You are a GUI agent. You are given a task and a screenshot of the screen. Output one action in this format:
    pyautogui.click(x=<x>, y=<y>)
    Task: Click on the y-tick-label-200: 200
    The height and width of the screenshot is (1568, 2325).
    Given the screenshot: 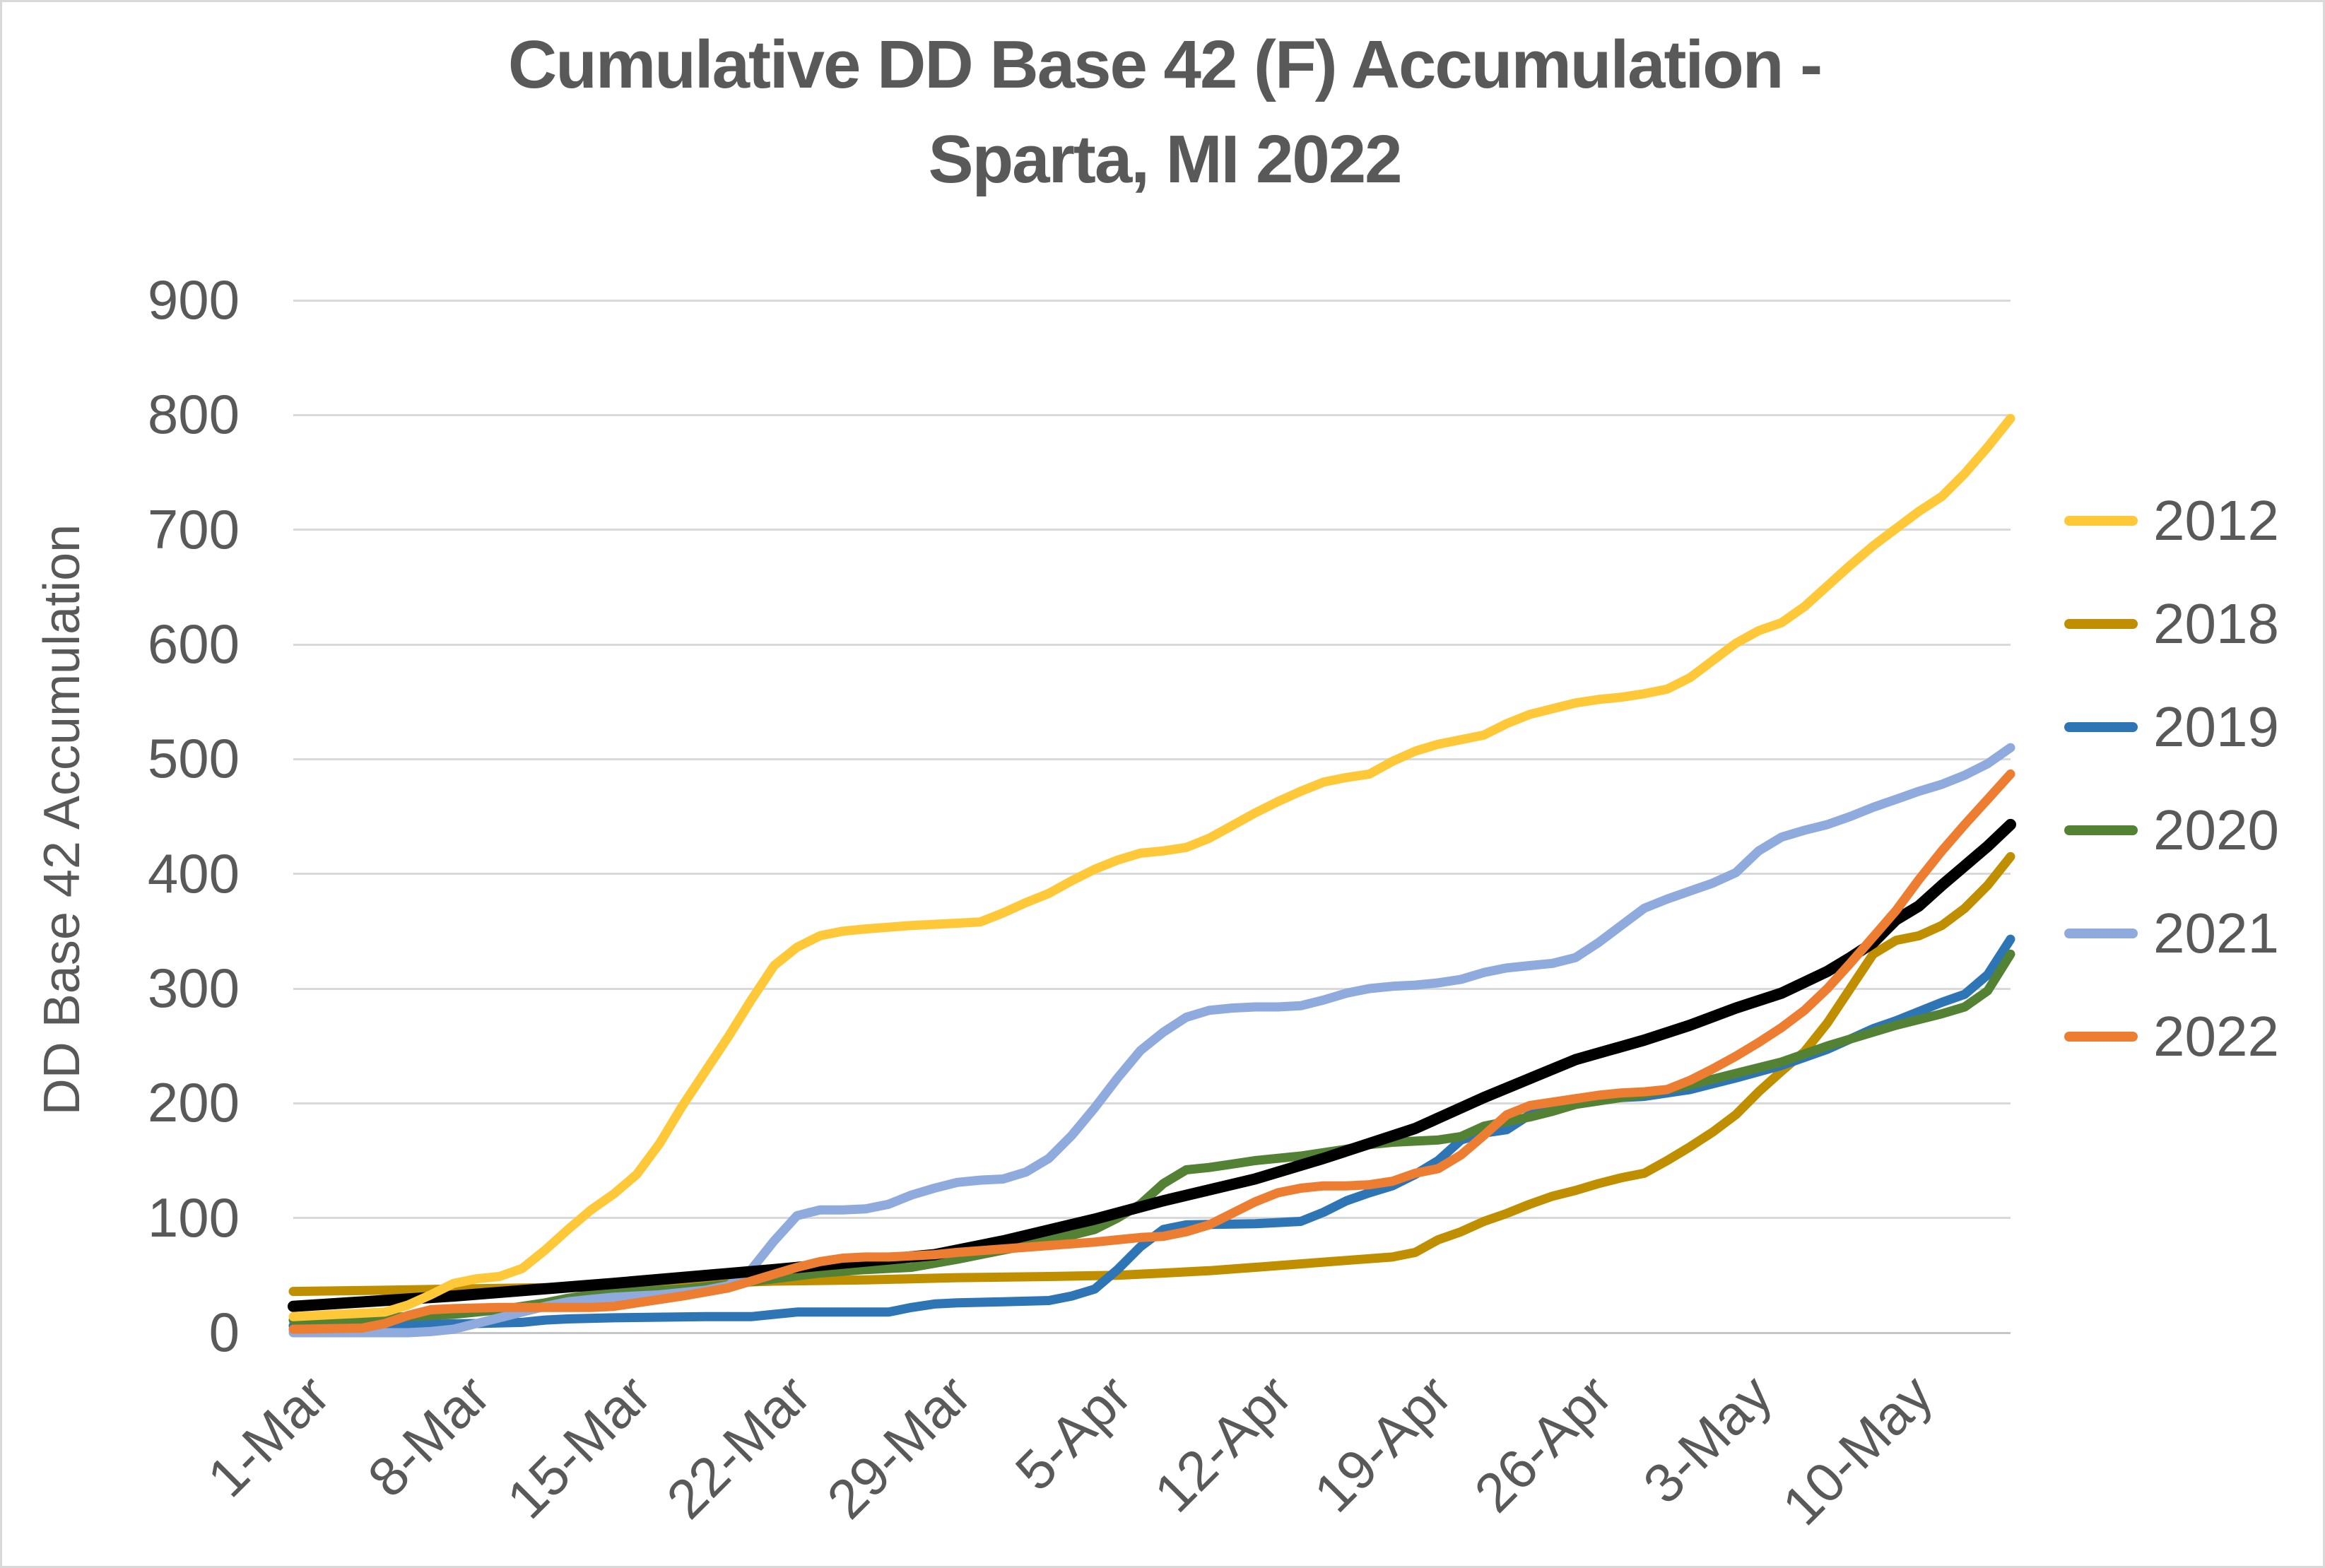 What is the action you would take?
    pyautogui.click(x=193, y=1102)
    